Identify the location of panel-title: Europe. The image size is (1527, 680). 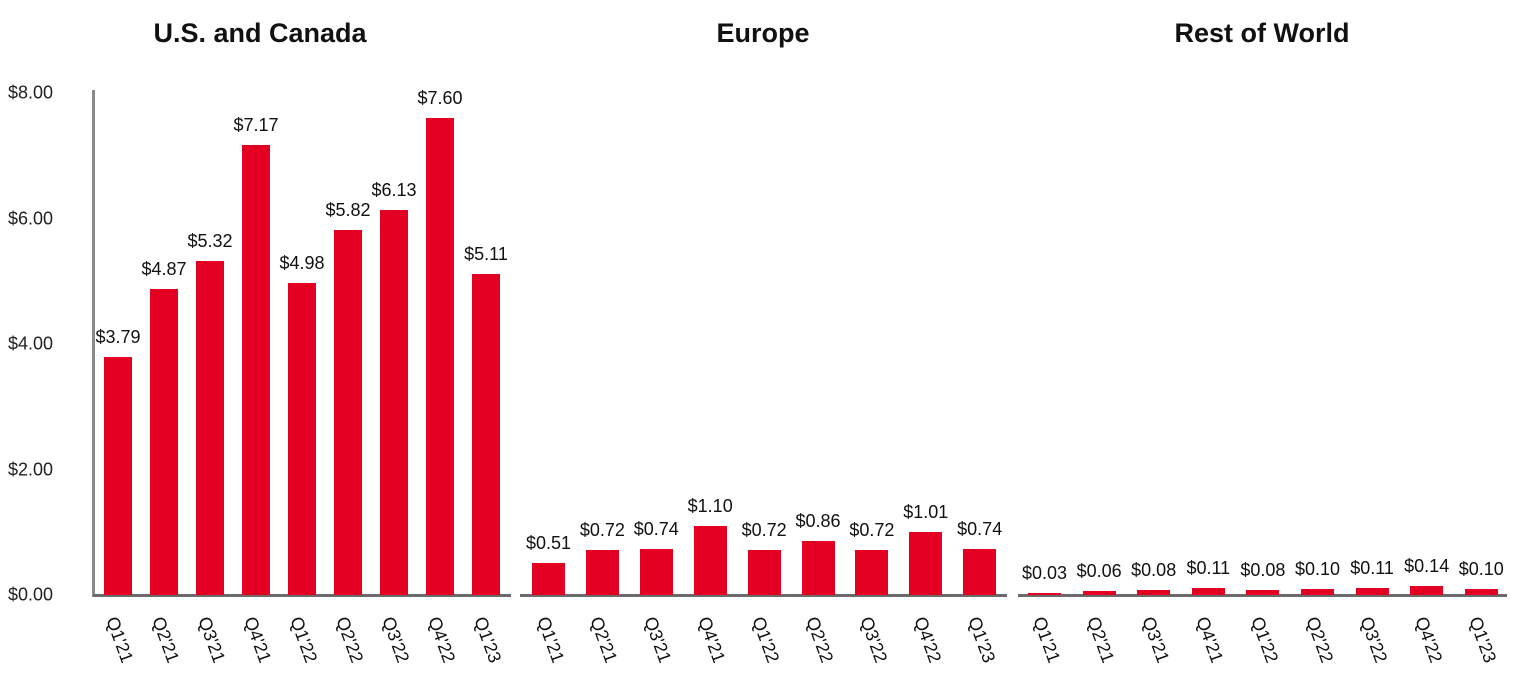
(763, 33).